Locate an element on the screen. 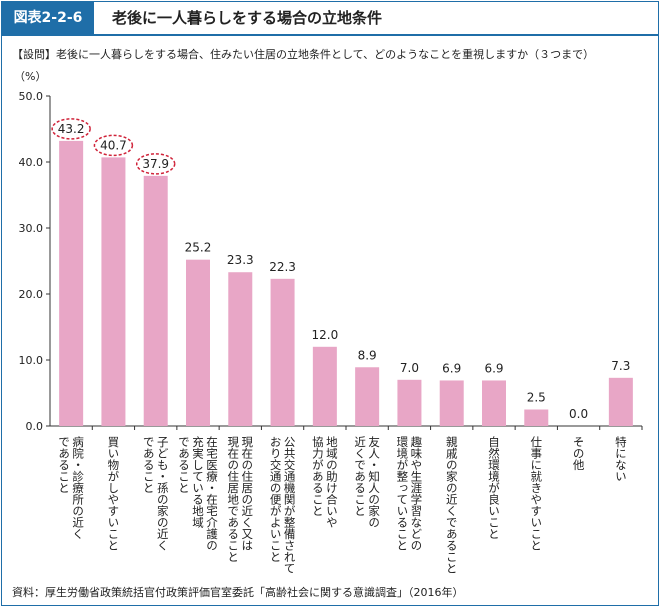  value-label: 7.3 is located at coordinates (620, 366).